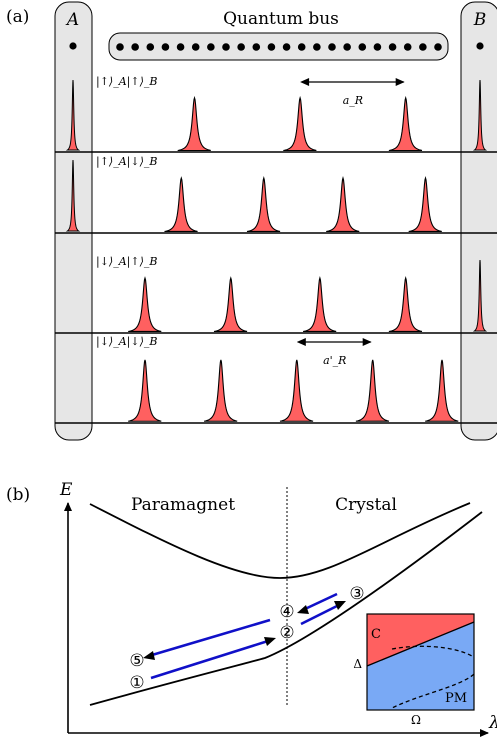  Describe the element at coordinates (276, 379) in the screenshot. I see `state-row: |↓⟩_A|↓⟩_B a'_R` at that location.